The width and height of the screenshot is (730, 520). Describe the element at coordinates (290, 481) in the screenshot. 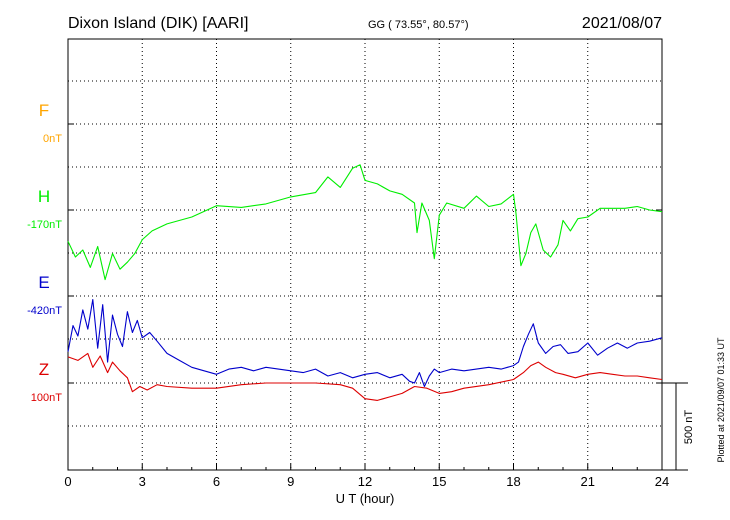

I see `x-tick-label: 9` at that location.